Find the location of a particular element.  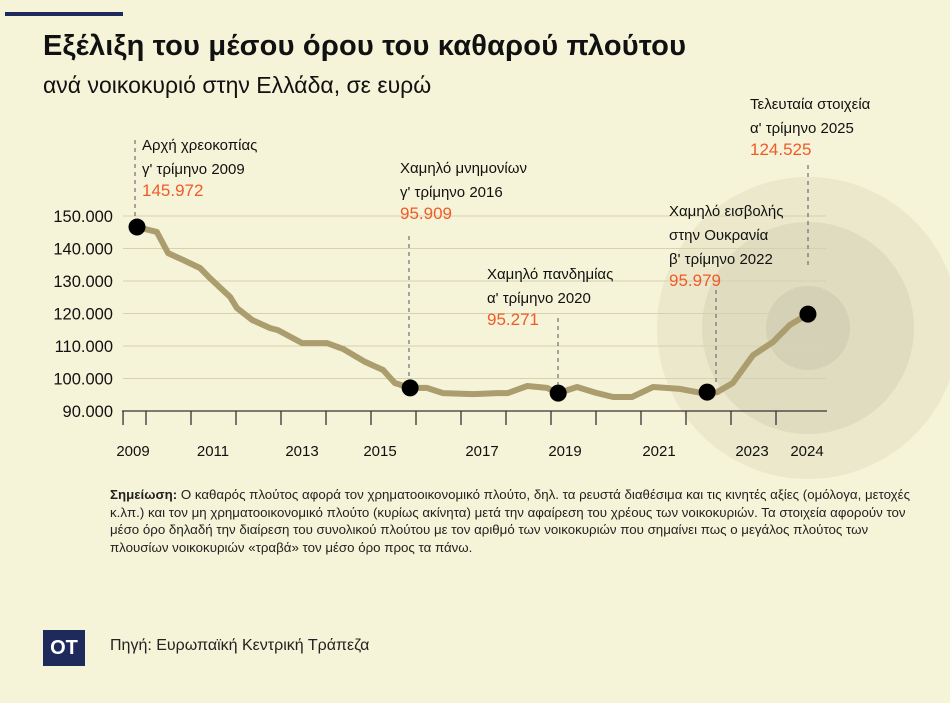

annotation-text: β' τρίμηνο 2022 is located at coordinates (721, 259).